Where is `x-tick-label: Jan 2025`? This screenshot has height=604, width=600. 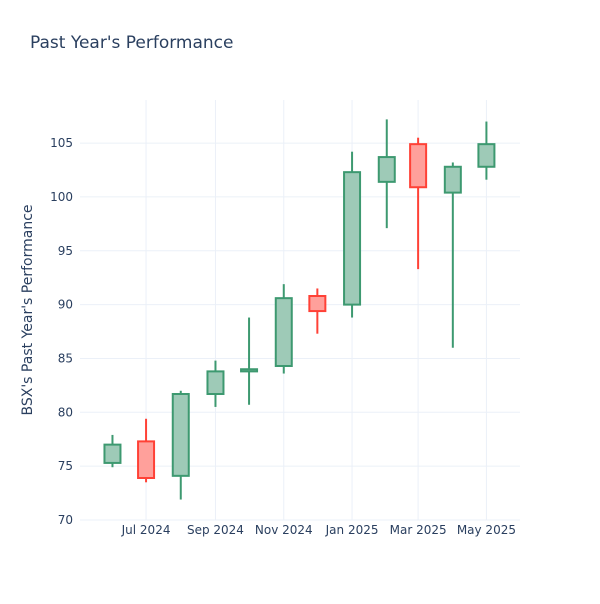
x-tick-label: Jan 2025 is located at coordinates (352, 530).